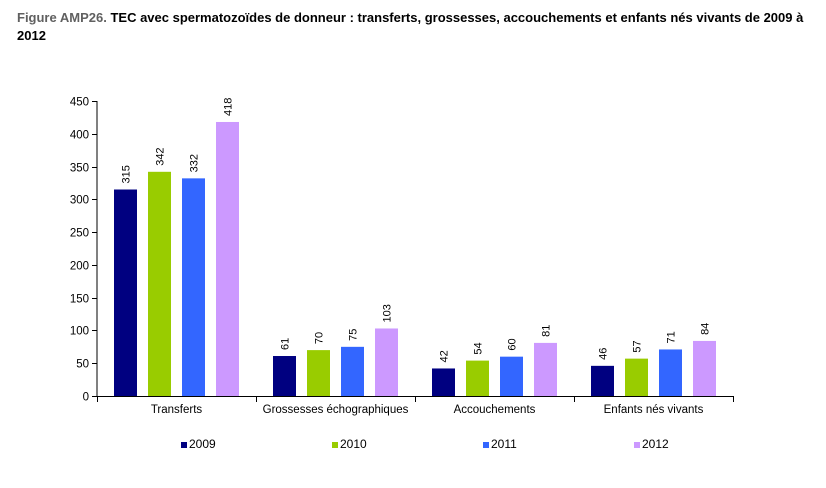  What do you see at coordinates (655, 444) in the screenshot?
I see `legend-label: 2012` at bounding box center [655, 444].